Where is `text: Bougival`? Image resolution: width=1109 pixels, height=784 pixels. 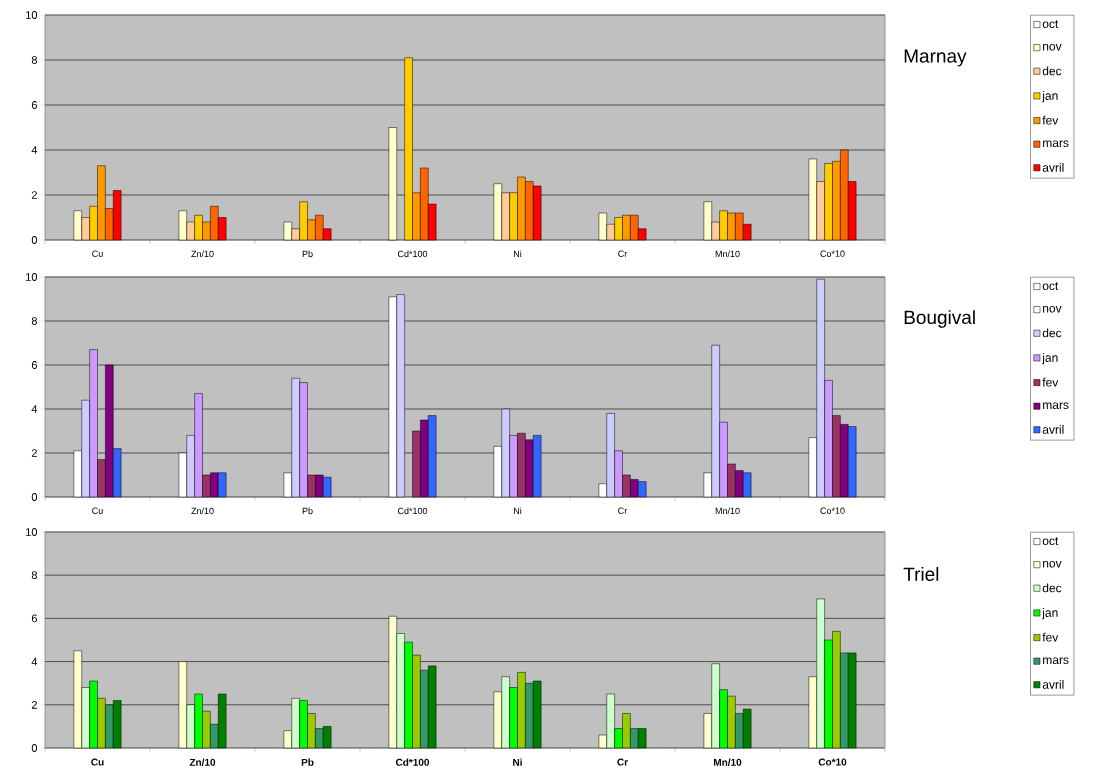
text: Bougival is located at coordinates (939, 319).